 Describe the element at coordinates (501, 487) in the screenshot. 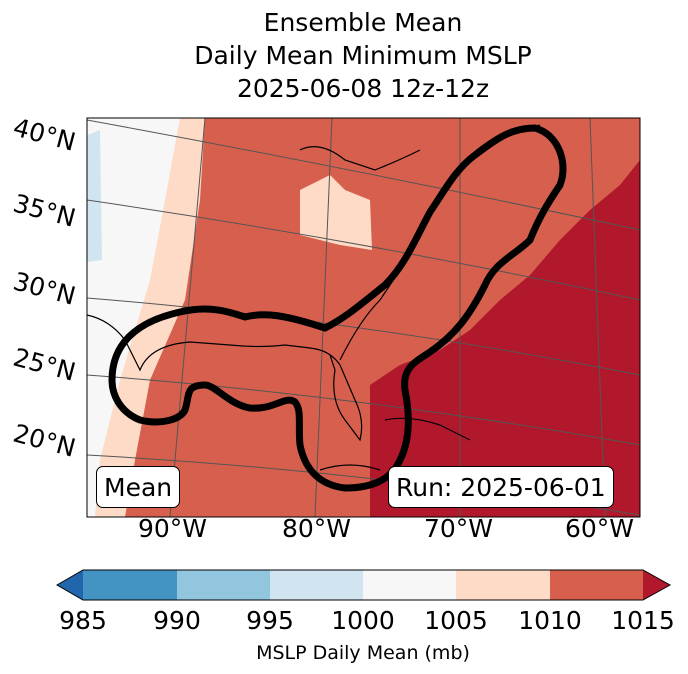

I see `run-label-box: Run: 2025-06-01` at that location.